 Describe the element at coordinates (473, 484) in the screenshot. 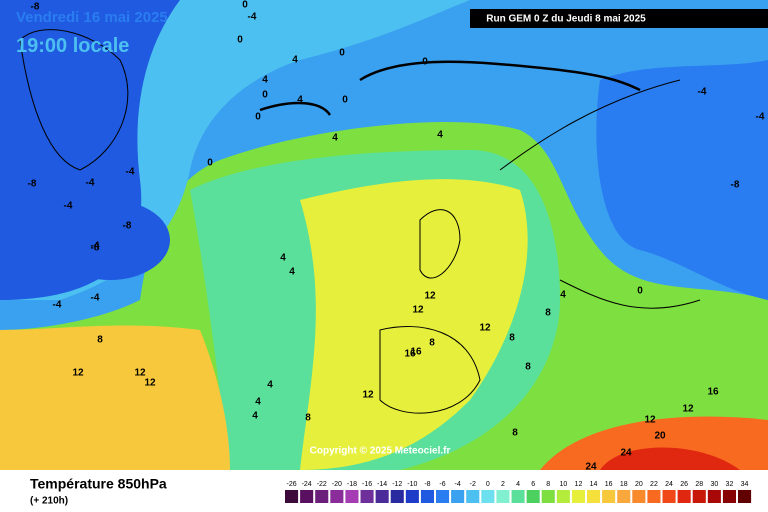

I see `legend-label: -2` at that location.